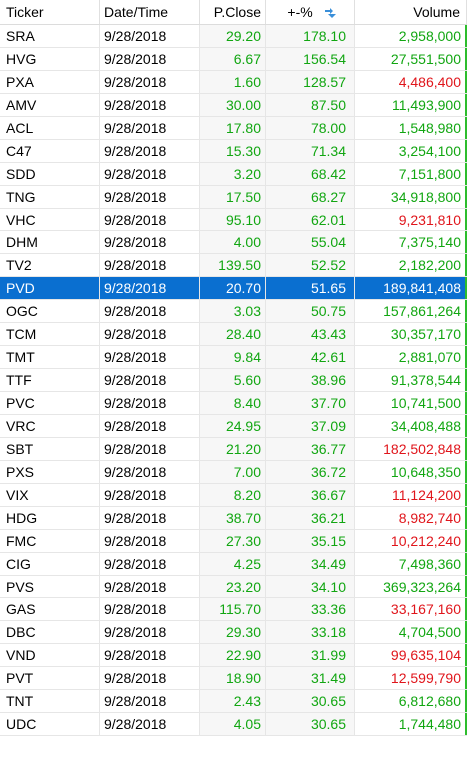 Image resolution: width=467 pixels, height=764 pixels. What do you see at coordinates (50, 403) in the screenshot?
I see `cell-ticker: PVC` at bounding box center [50, 403].